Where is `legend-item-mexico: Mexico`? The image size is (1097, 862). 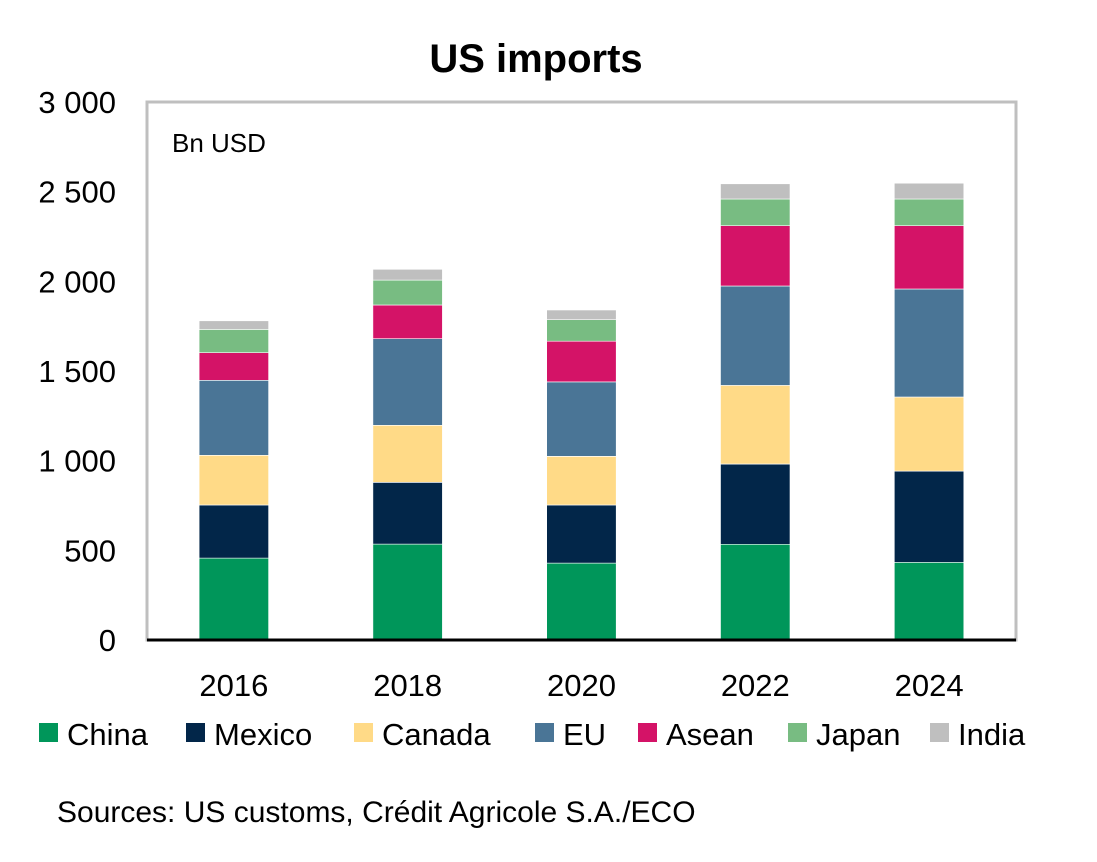 legend-item-mexico: Mexico is located at coordinates (249, 734).